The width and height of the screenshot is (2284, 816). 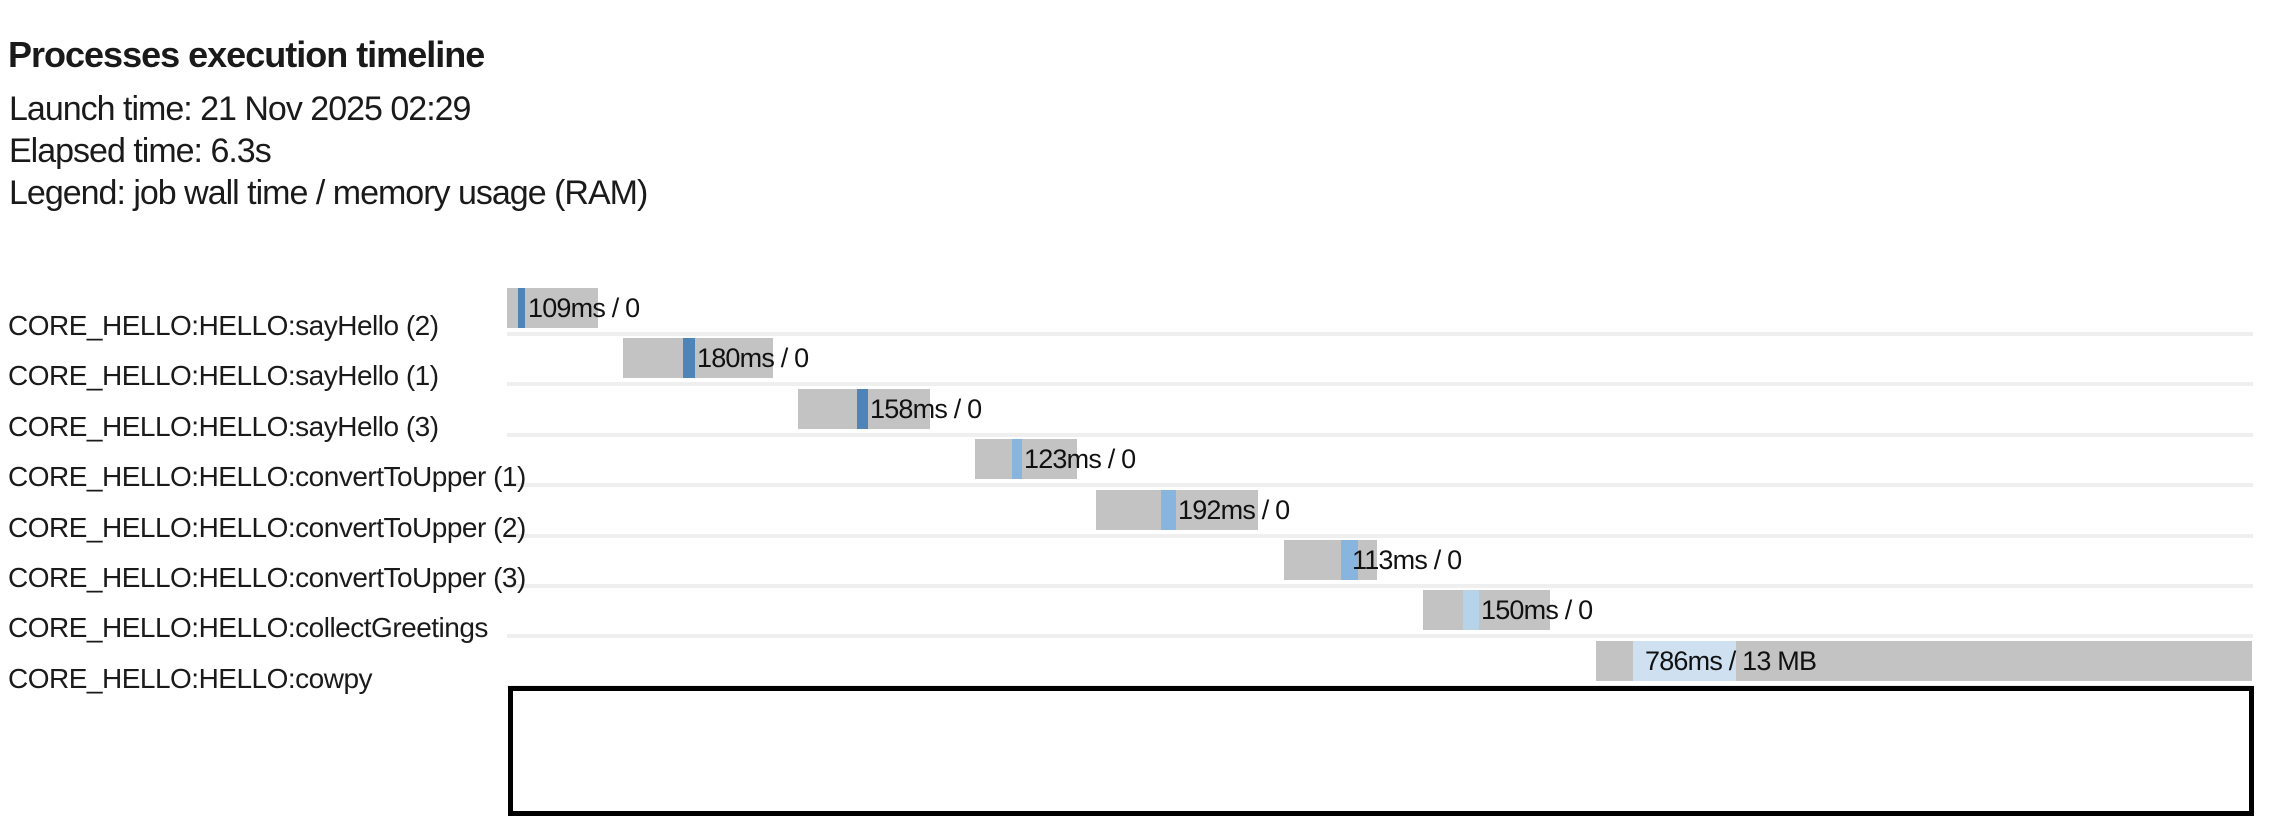 I want to click on task-value-label: 123ms / 0, so click(x=1080, y=459).